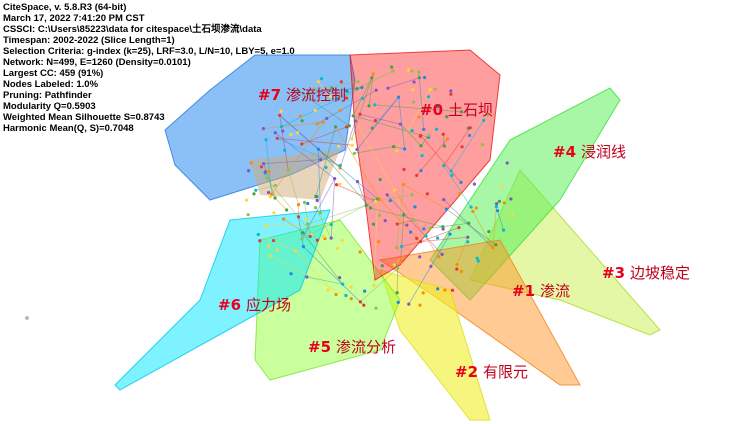 This screenshot has height=424, width=746. Describe the element at coordinates (89, 40) in the screenshot. I see `info-line: Timespan: 2002-2022 (Slice Length=1)` at that location.